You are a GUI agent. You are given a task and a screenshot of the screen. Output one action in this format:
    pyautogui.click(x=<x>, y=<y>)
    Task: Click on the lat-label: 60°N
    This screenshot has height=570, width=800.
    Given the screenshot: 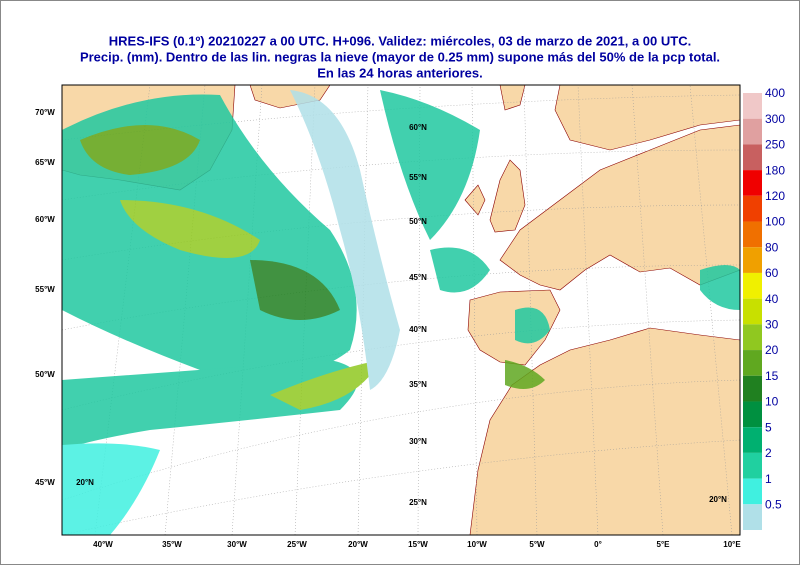 What is the action you would take?
    pyautogui.click(x=418, y=127)
    